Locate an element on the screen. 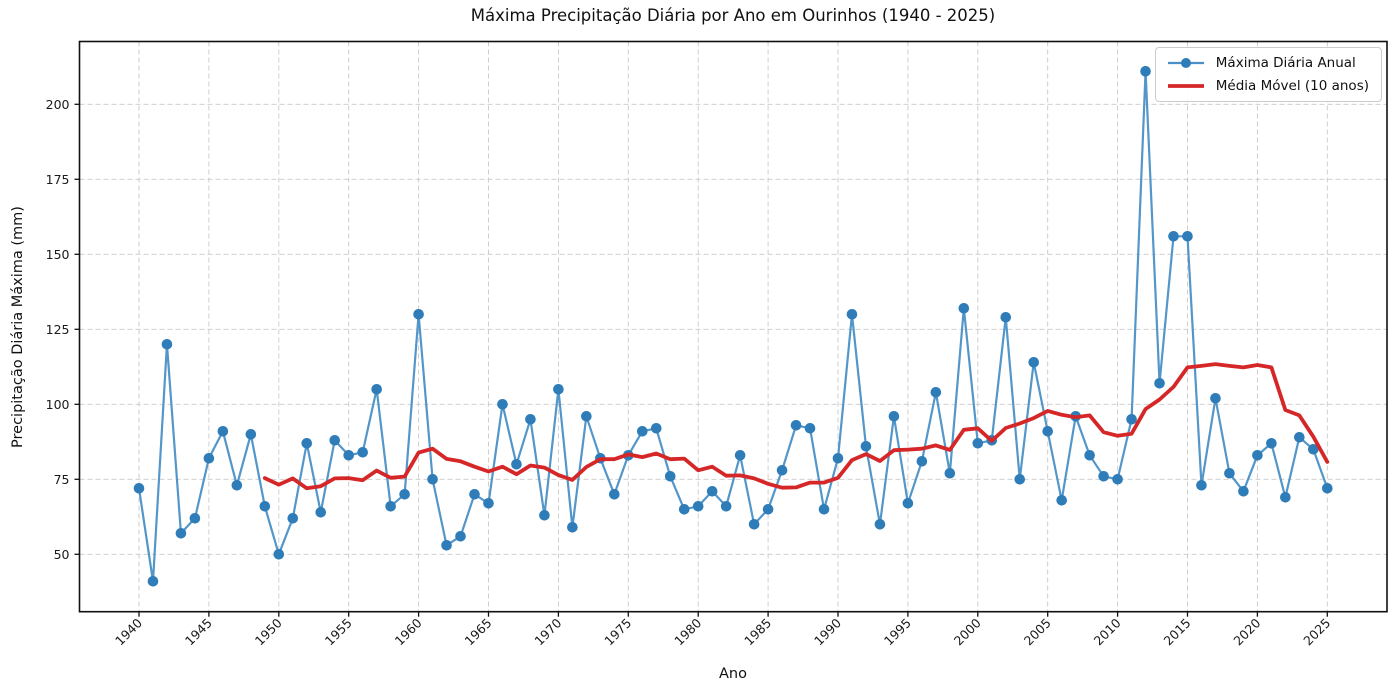 This screenshot has height=700, width=1400. x-tick-label: 1945 is located at coordinates (198, 631).